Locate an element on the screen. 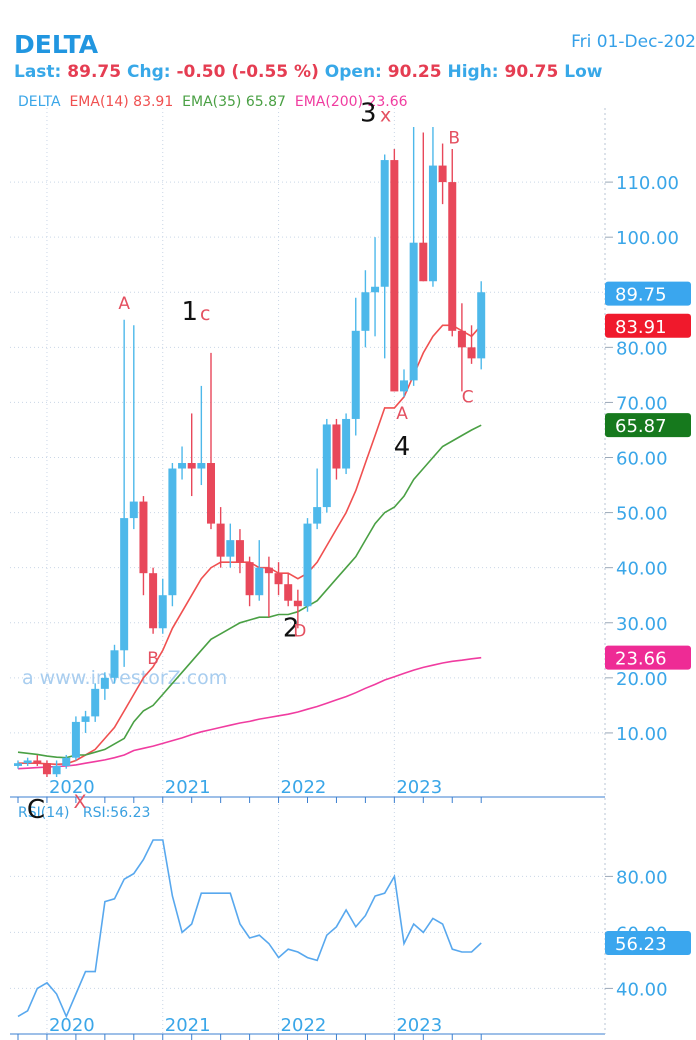 The image size is (696, 1040). ema-line-ema200 is located at coordinates (249, 713).